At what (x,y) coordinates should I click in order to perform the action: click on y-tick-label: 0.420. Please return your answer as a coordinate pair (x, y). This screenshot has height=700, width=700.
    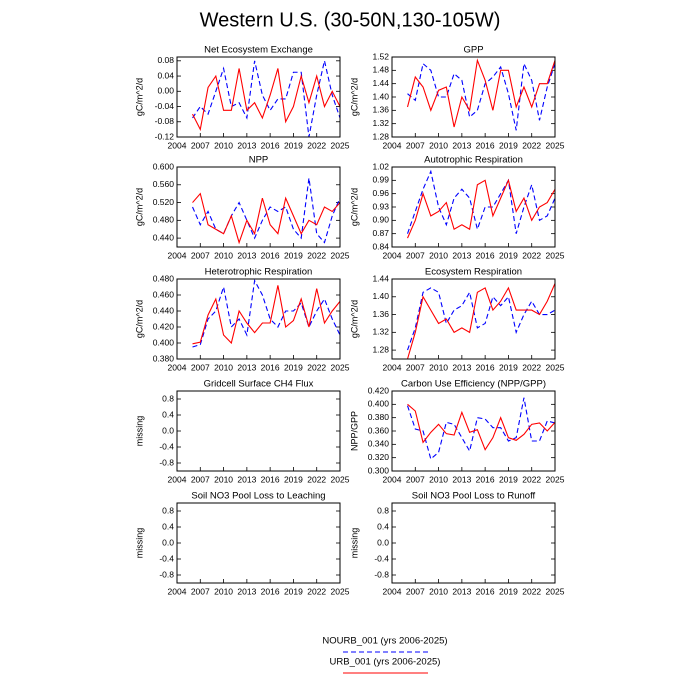
    Looking at the image, I should click on (379, 390).